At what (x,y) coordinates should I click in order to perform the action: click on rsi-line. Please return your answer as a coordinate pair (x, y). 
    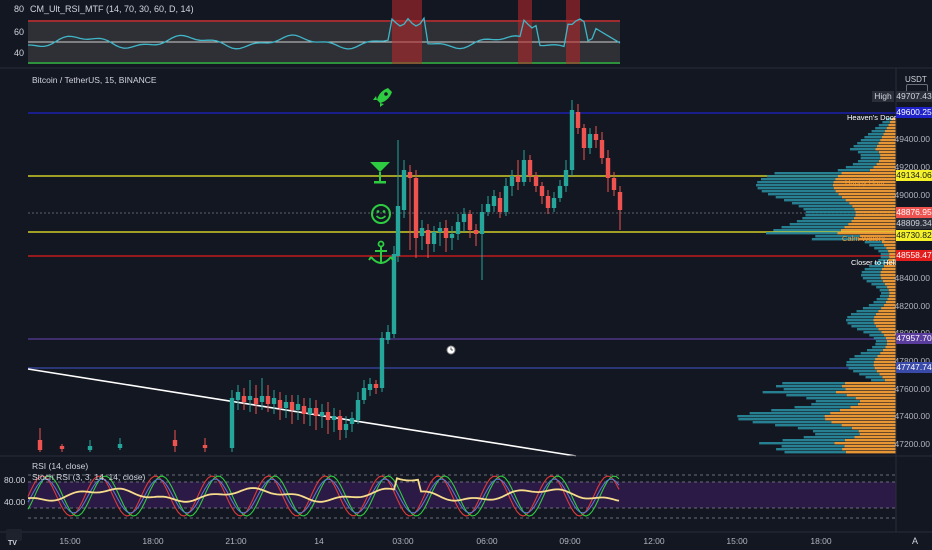
    Looking at the image, I should click on (323, 490).